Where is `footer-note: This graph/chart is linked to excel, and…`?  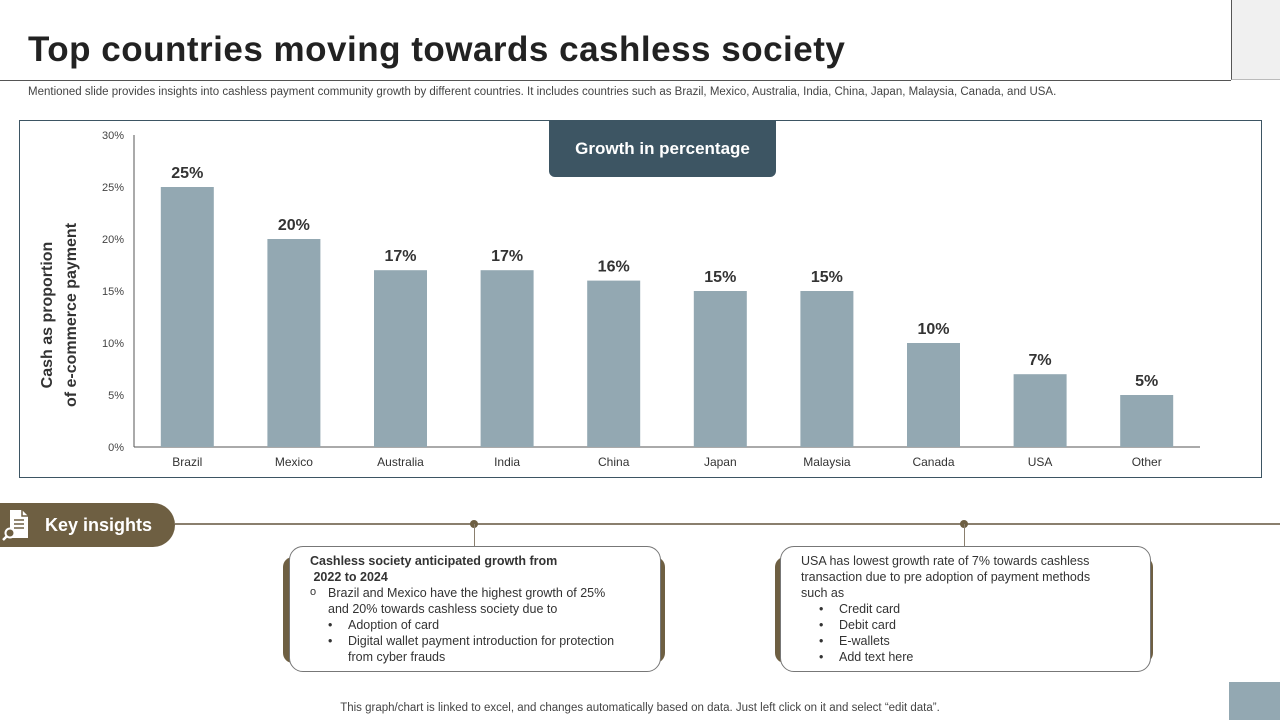
footer-note: This graph/chart is linked to excel, and… is located at coordinates (640, 708).